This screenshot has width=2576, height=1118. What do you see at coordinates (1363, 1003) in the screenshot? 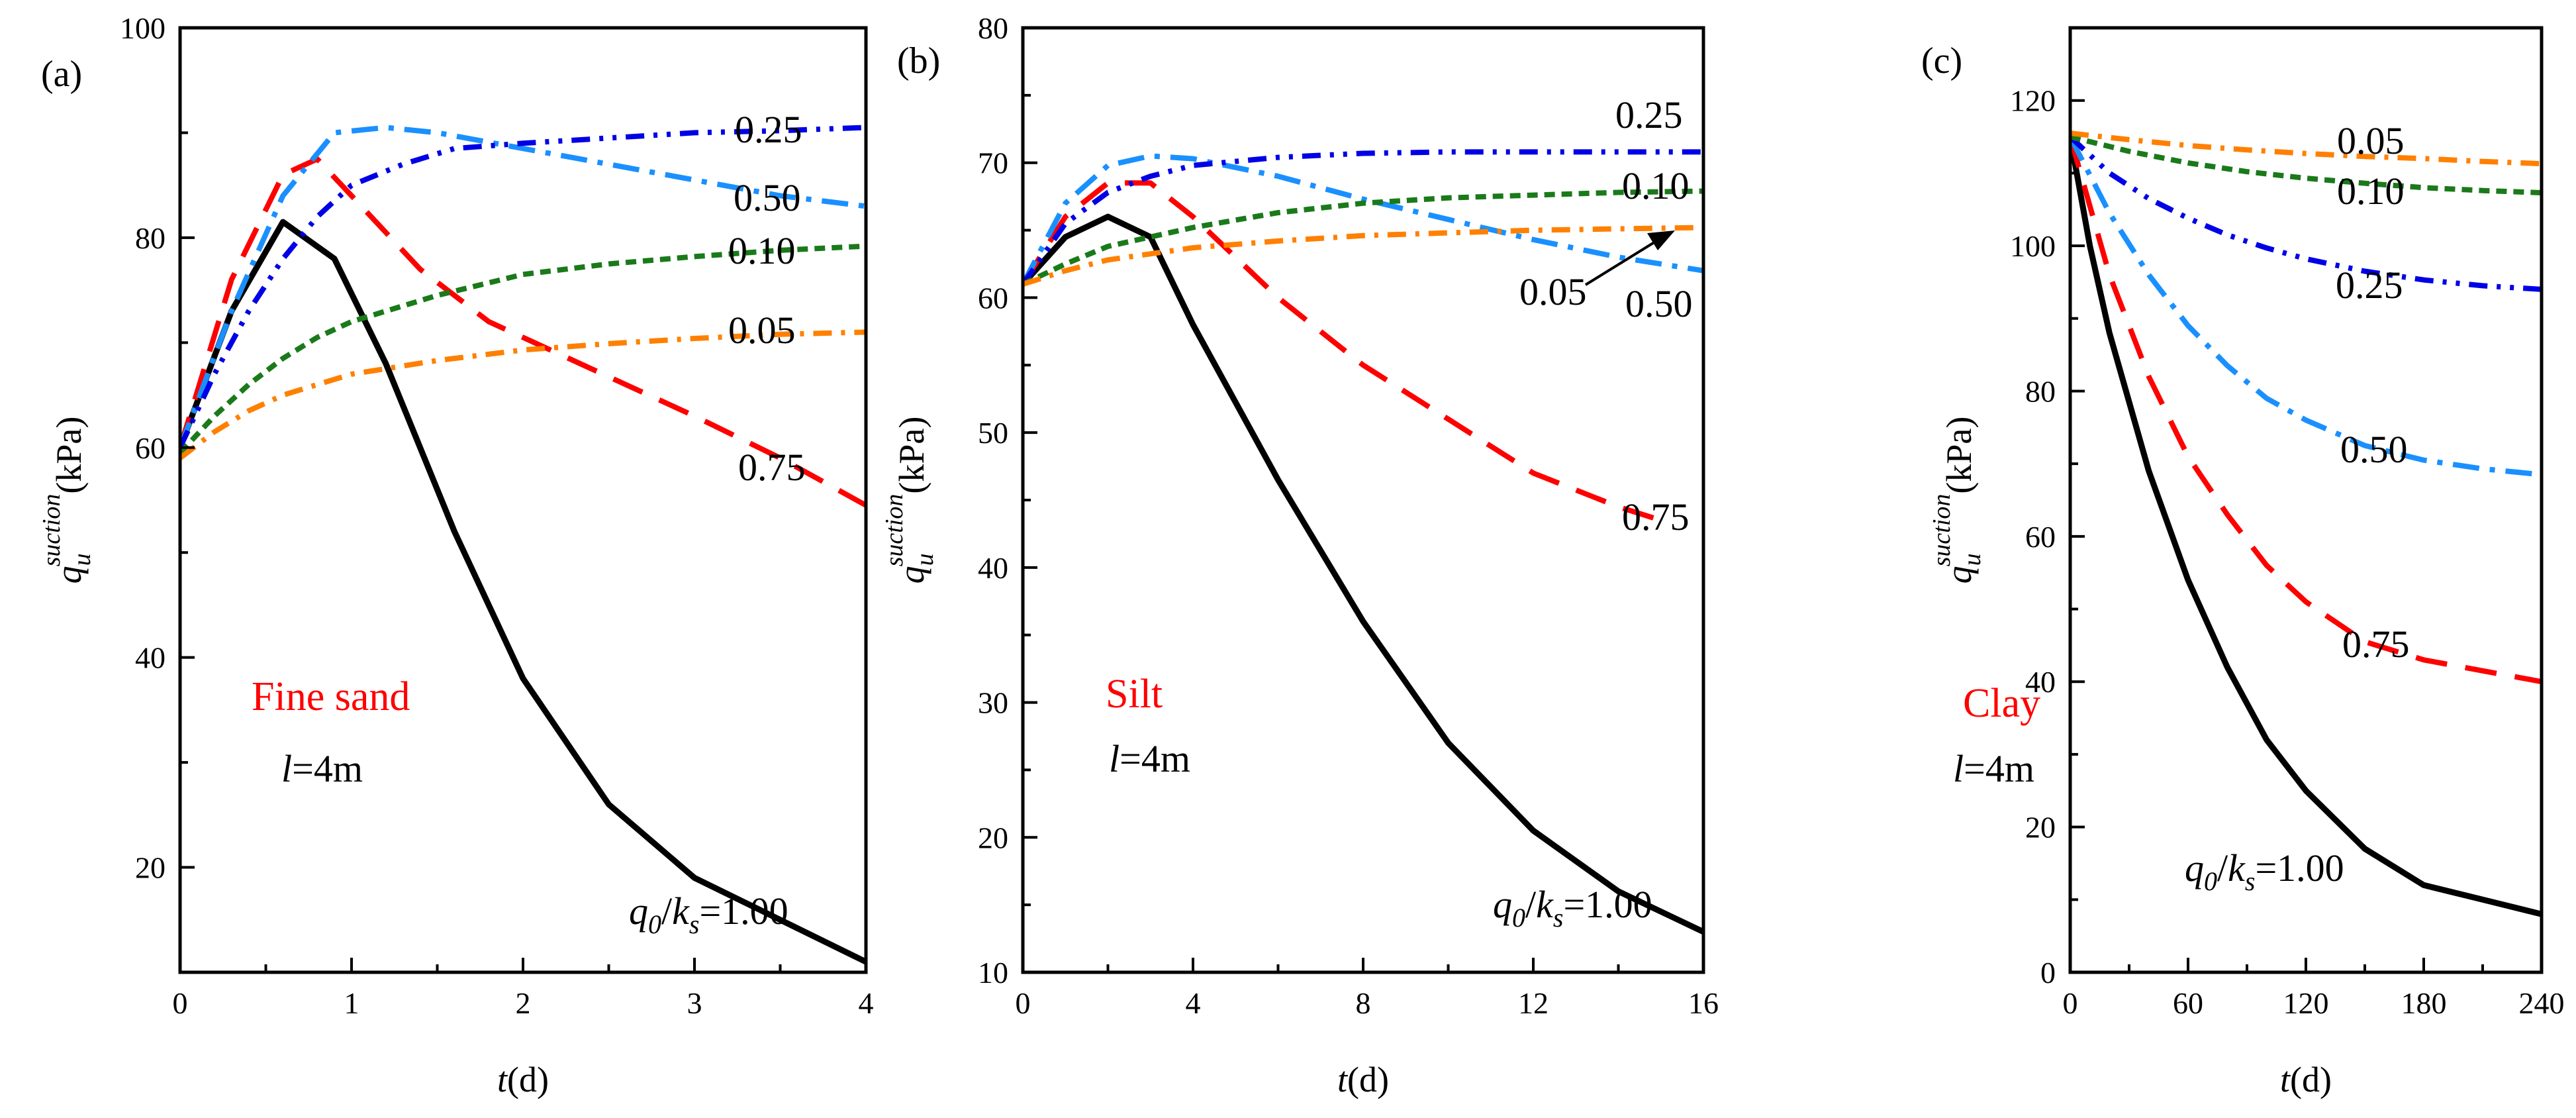
I see `x-tick-label: 8` at bounding box center [1363, 1003].